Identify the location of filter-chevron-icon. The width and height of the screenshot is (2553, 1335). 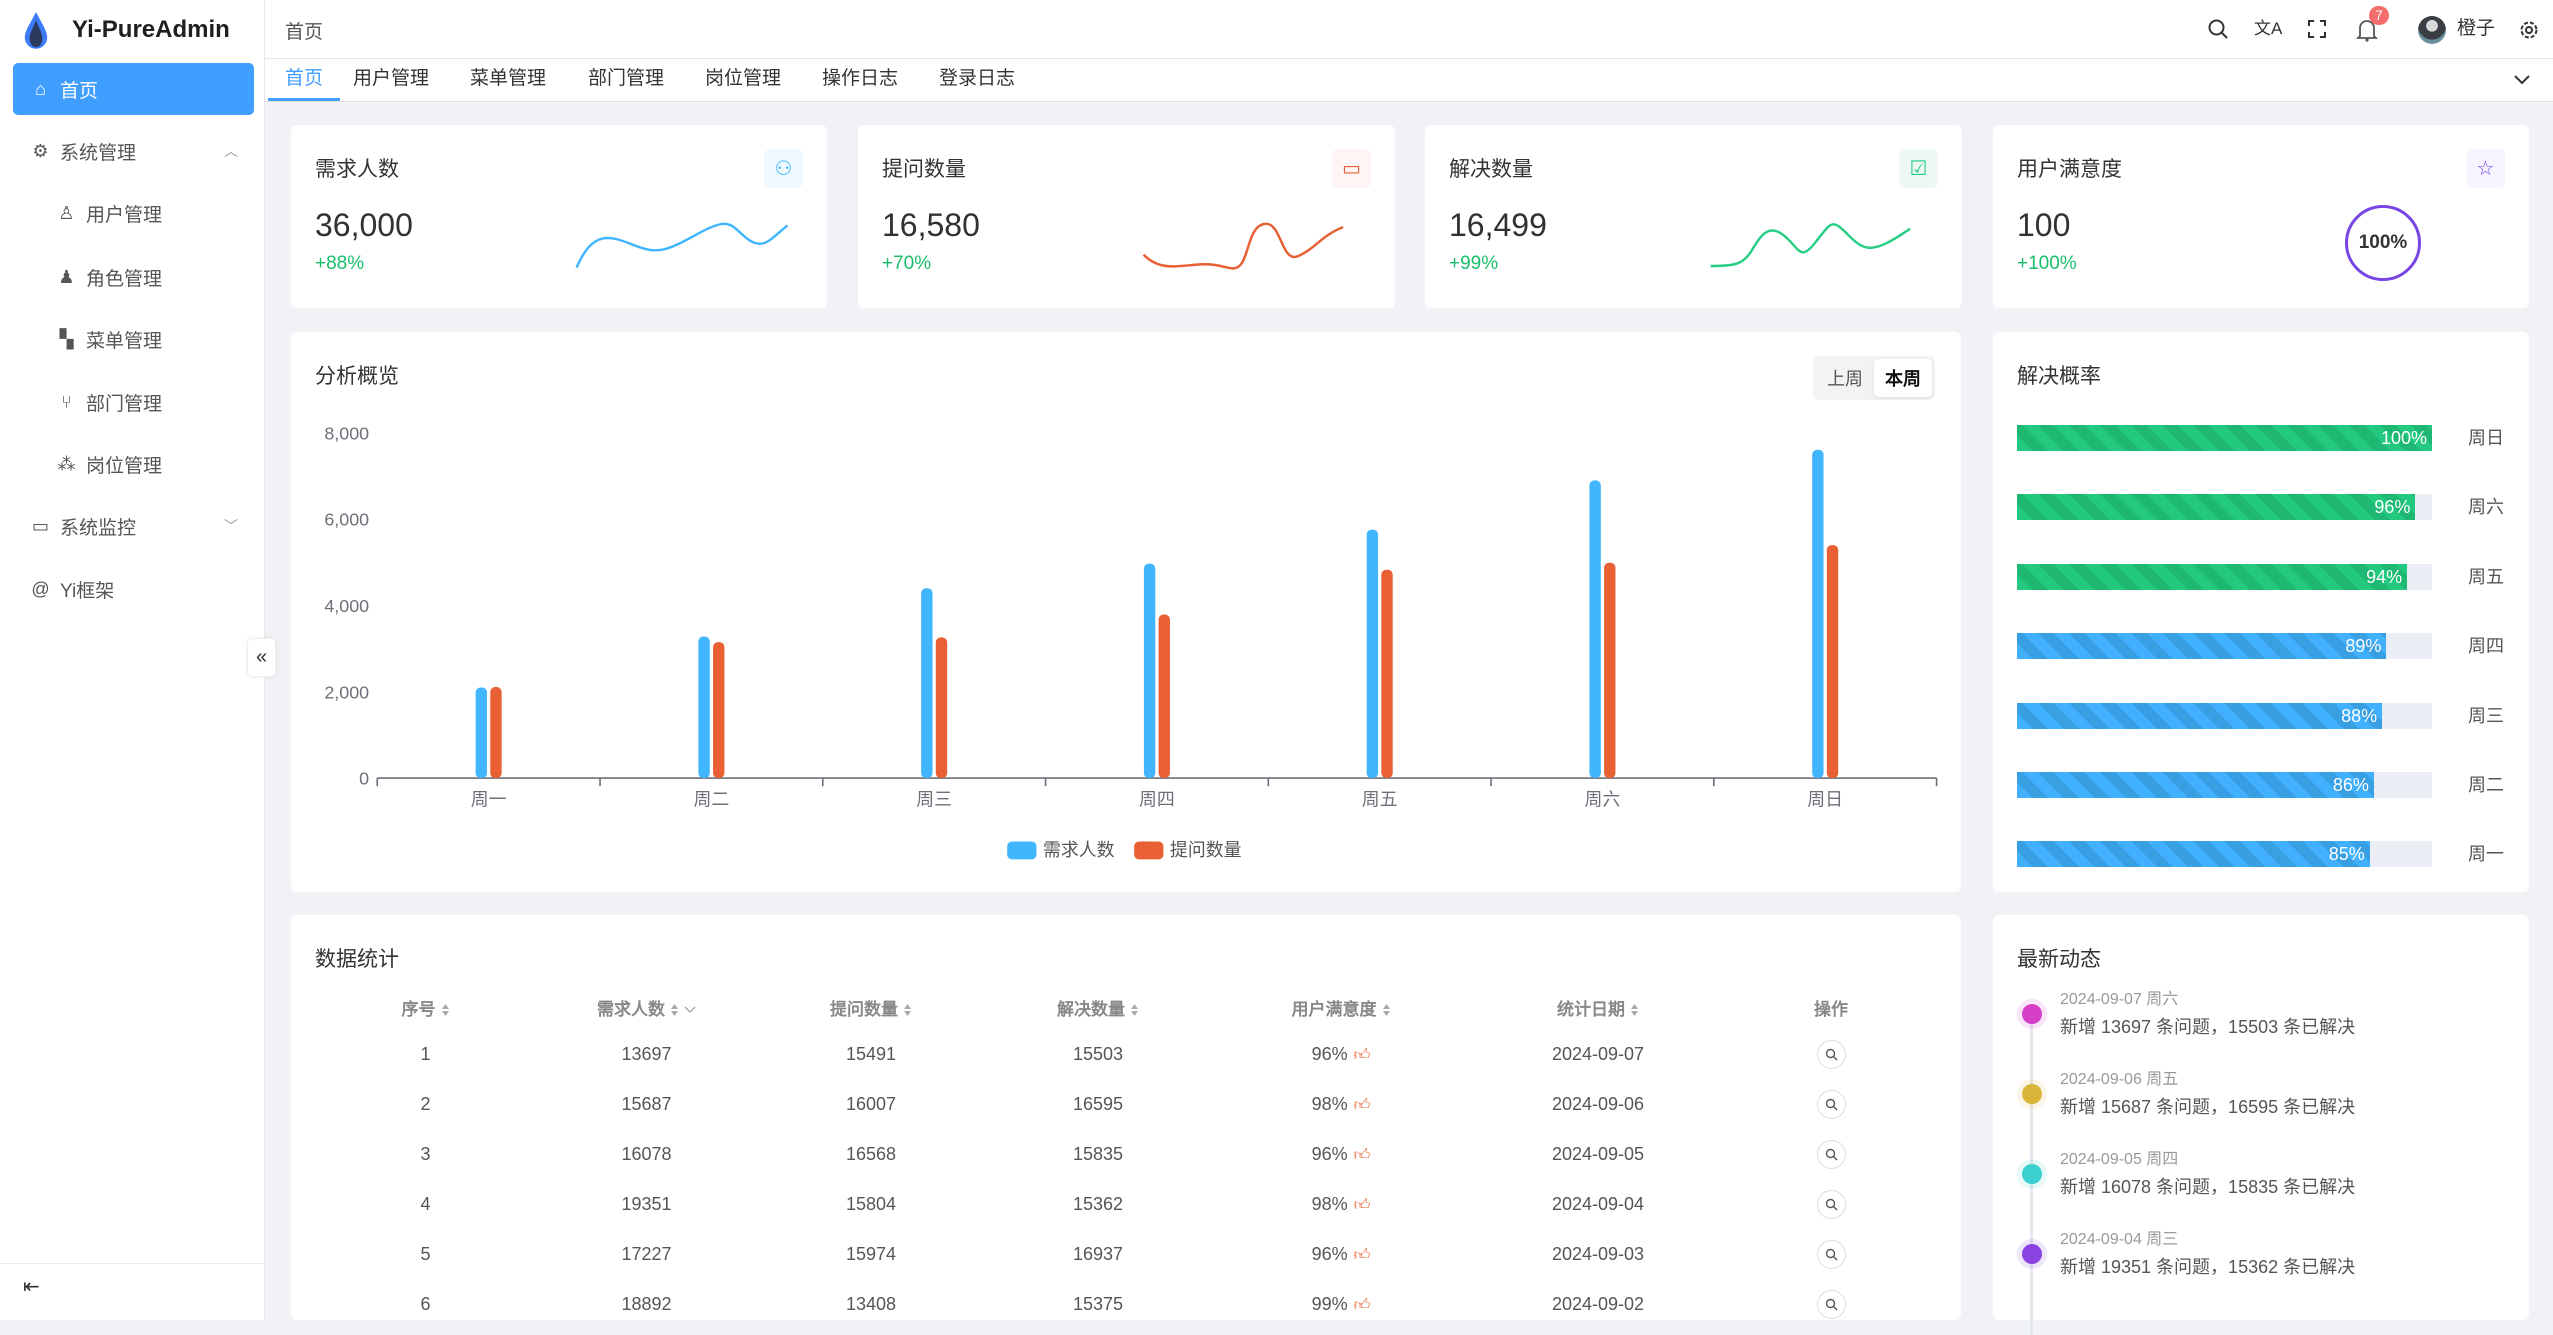
(690, 1010).